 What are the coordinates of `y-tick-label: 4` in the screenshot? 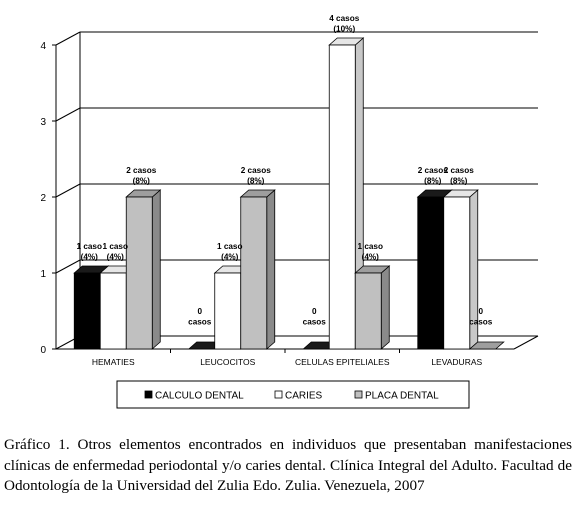 It's located at (43, 46).